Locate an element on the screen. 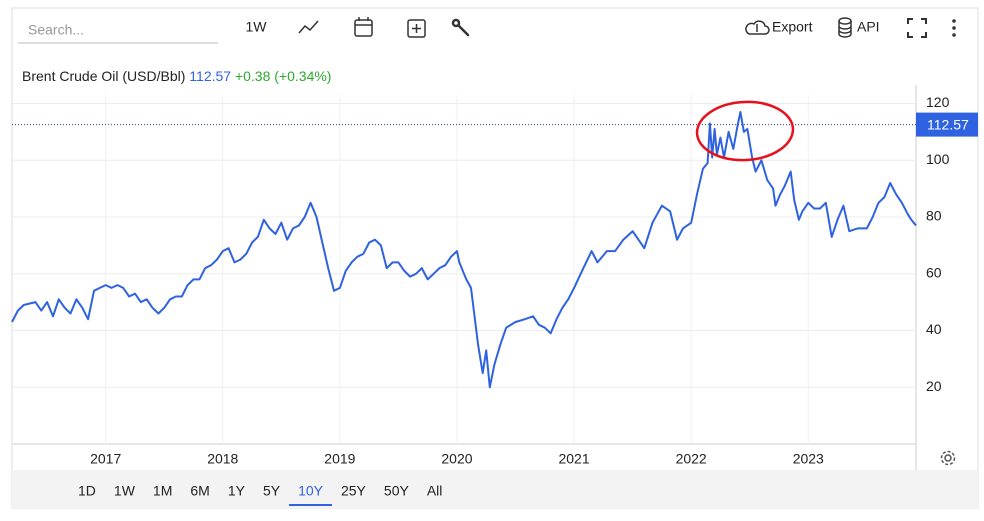  x-tick-label: 2018 is located at coordinates (222, 459).